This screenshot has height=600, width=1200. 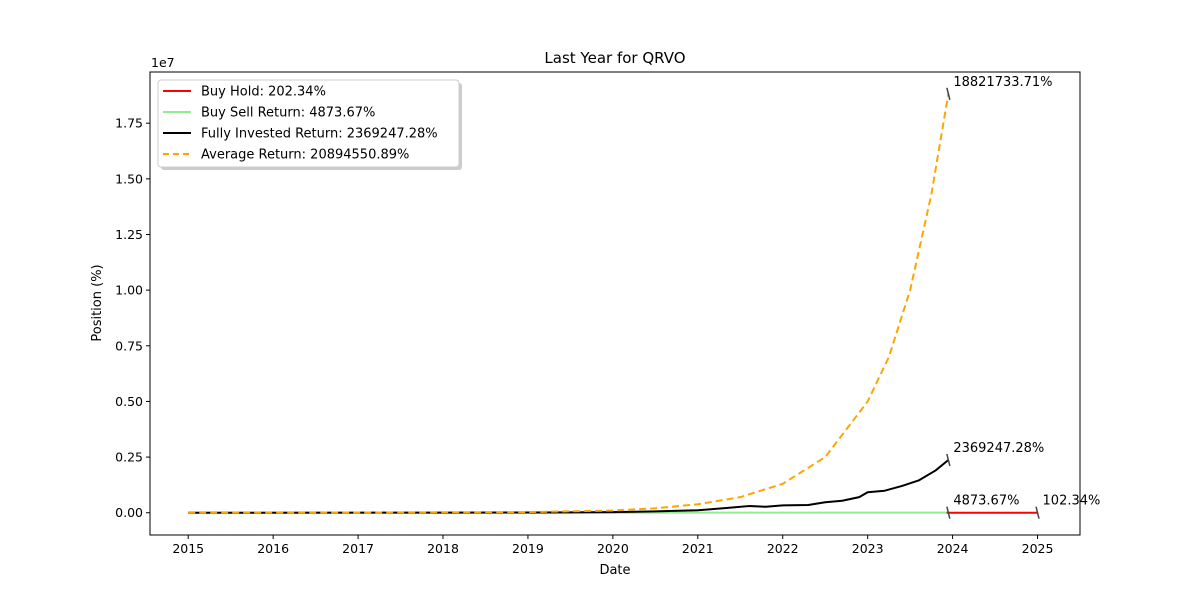 I want to click on y-tick-label: 0.50, so click(x=129, y=401).